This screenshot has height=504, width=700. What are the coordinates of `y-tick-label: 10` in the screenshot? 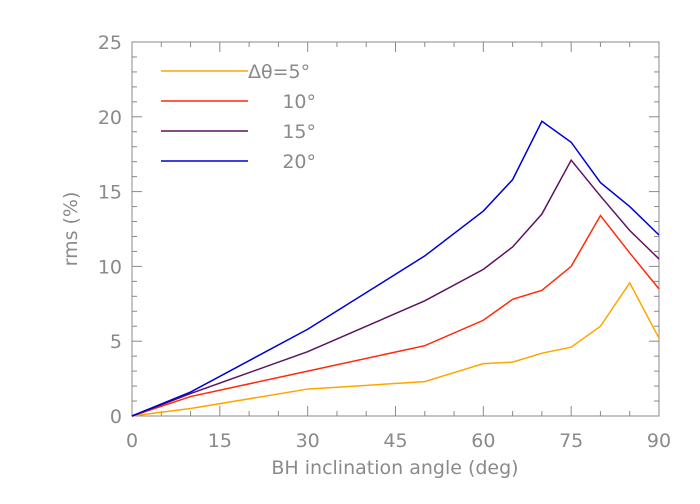 It's located at (110, 267).